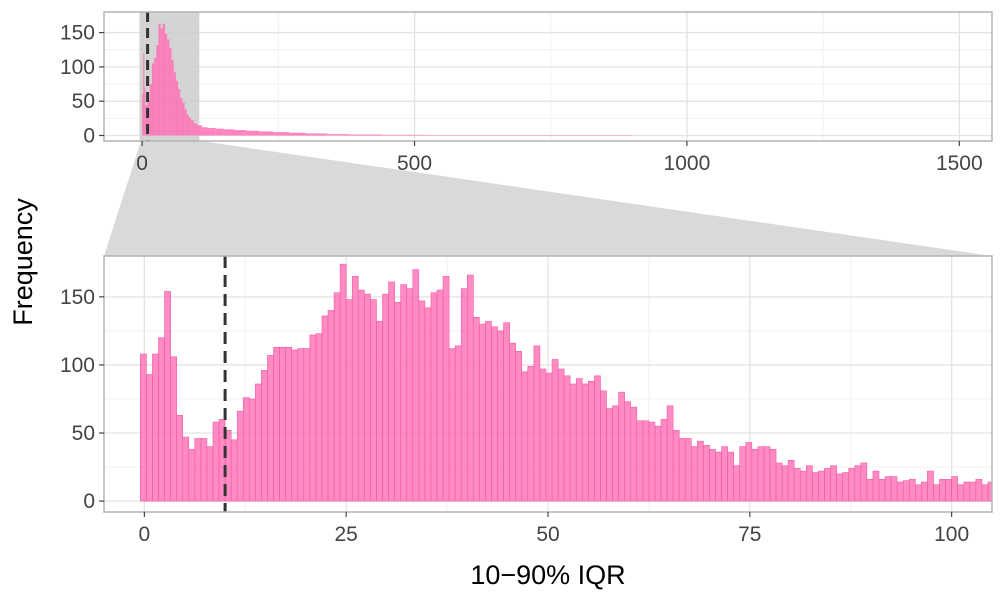 Image resolution: width=1000 pixels, height=599 pixels. I want to click on x-tick-label: 100, so click(951, 534).